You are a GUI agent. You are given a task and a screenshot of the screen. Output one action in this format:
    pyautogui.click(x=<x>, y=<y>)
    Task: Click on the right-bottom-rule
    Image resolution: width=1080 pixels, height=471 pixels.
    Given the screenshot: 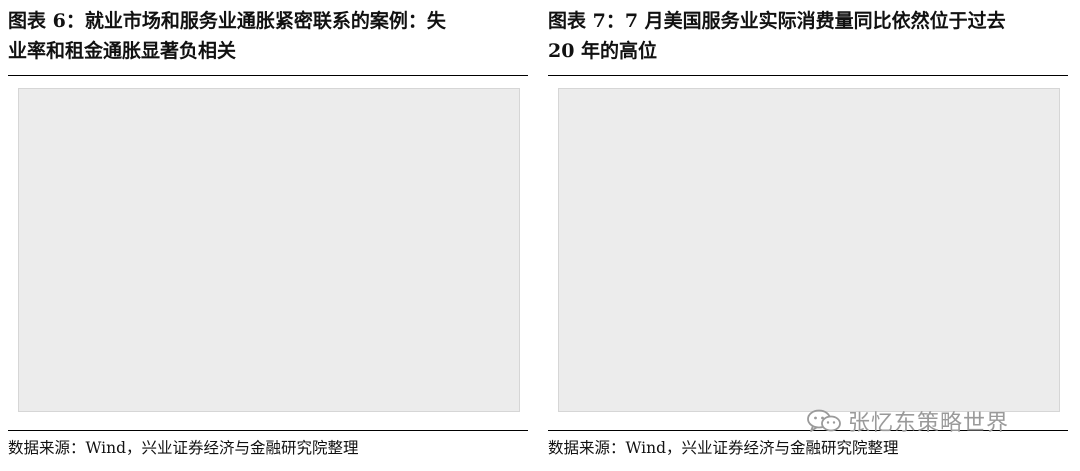 What is the action you would take?
    pyautogui.click(x=808, y=430)
    